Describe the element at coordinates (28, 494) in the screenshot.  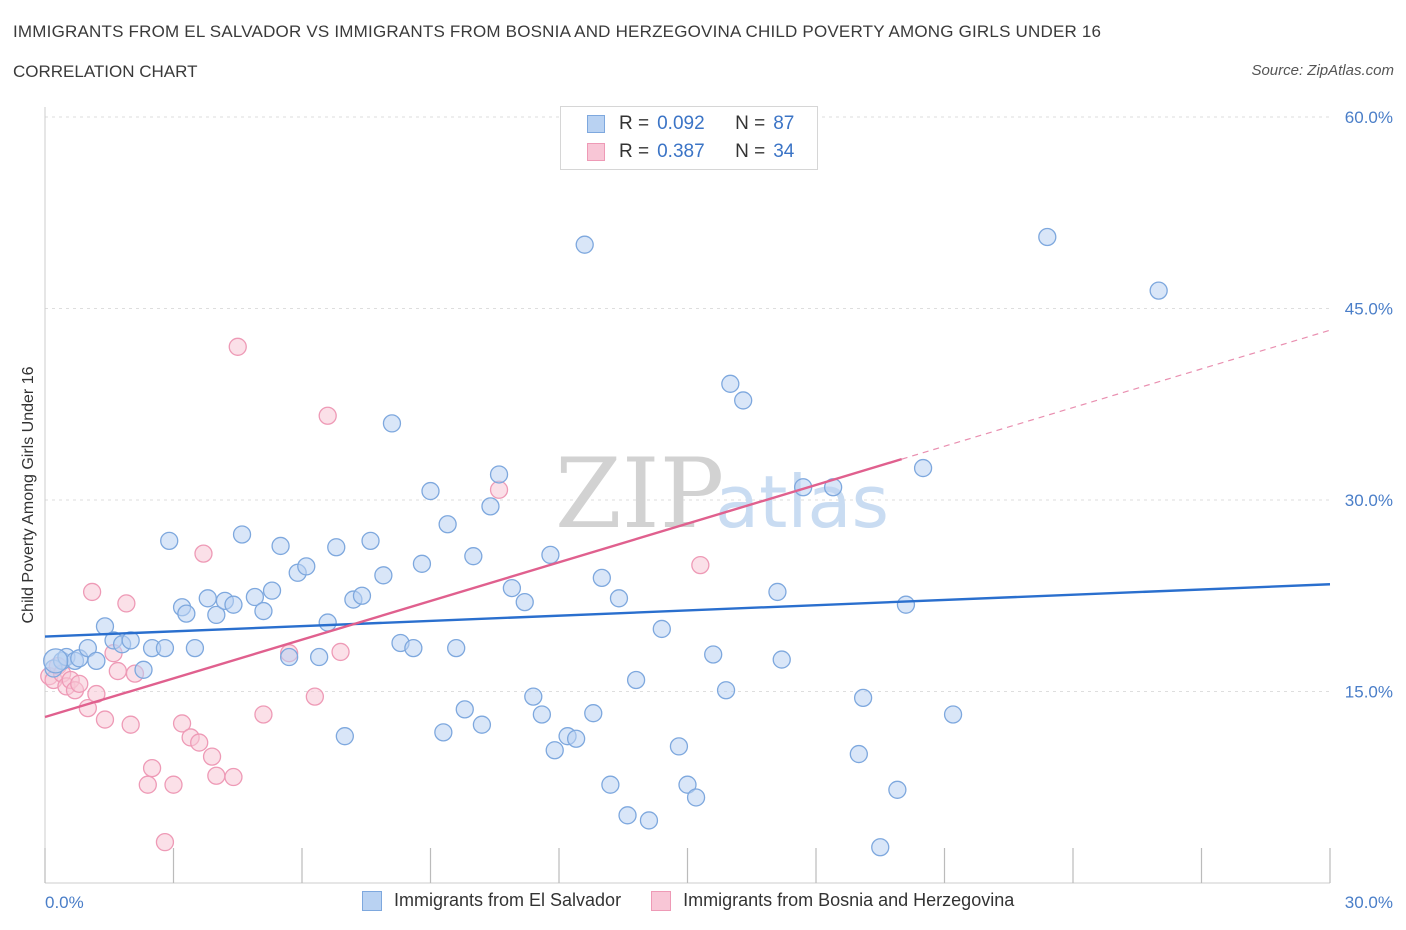
I see `y-axis-label: Child Poverty Among Girls Under 16` at that location.